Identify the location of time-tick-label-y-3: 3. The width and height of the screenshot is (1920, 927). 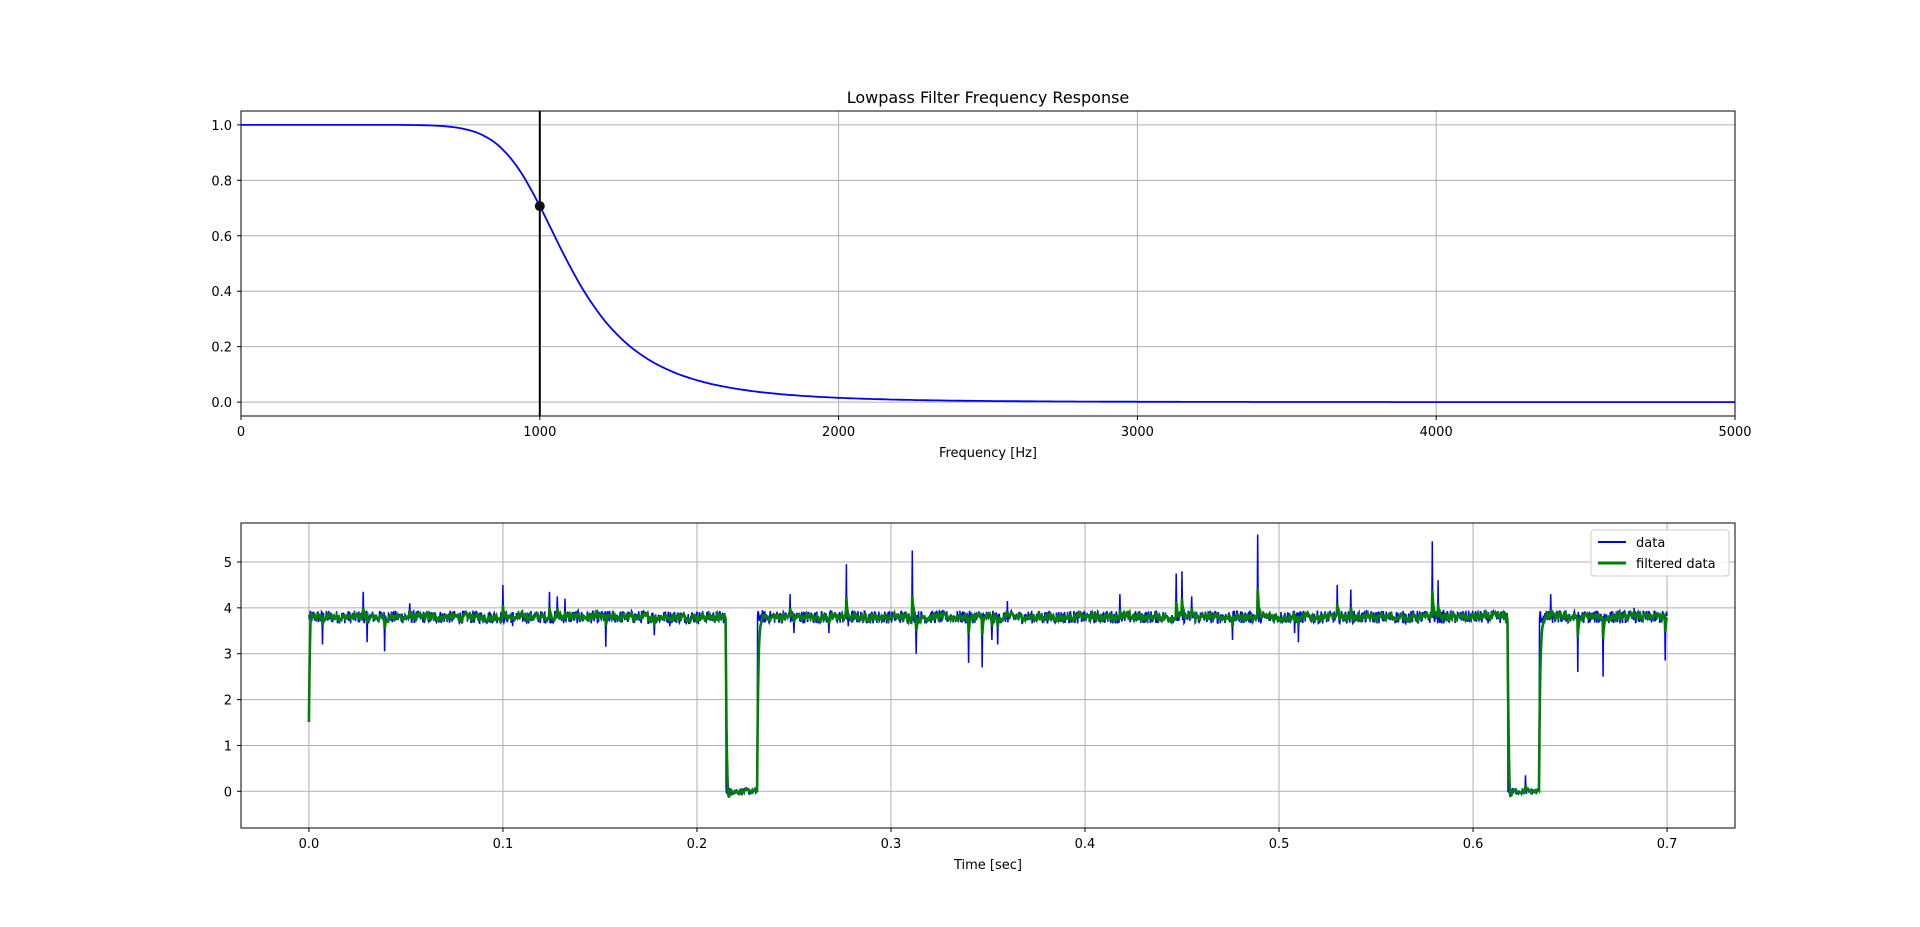
(228, 655).